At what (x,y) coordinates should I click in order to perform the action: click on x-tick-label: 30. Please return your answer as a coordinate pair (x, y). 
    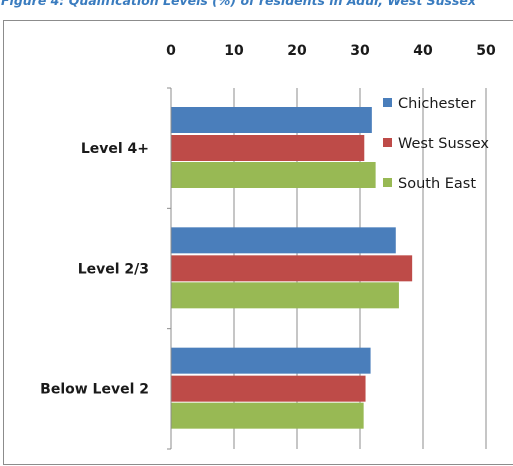
    Looking at the image, I should click on (360, 51).